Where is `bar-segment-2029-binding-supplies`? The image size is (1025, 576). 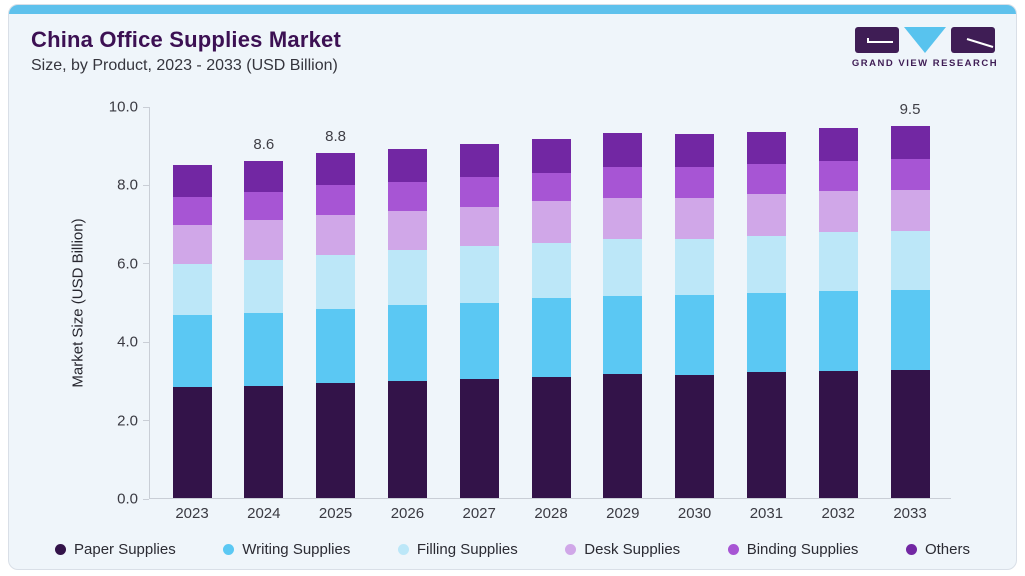 bar-segment-2029-binding-supplies is located at coordinates (623, 182).